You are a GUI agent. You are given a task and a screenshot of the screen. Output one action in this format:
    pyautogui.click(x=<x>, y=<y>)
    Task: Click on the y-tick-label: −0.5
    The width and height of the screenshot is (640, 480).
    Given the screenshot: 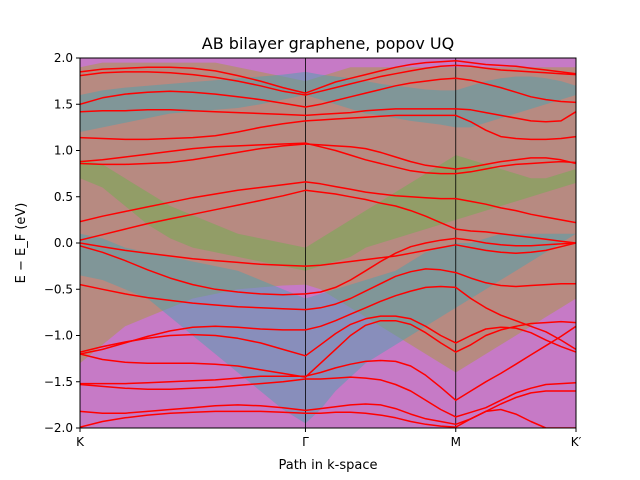 What is the action you would take?
    pyautogui.click(x=58, y=289)
    